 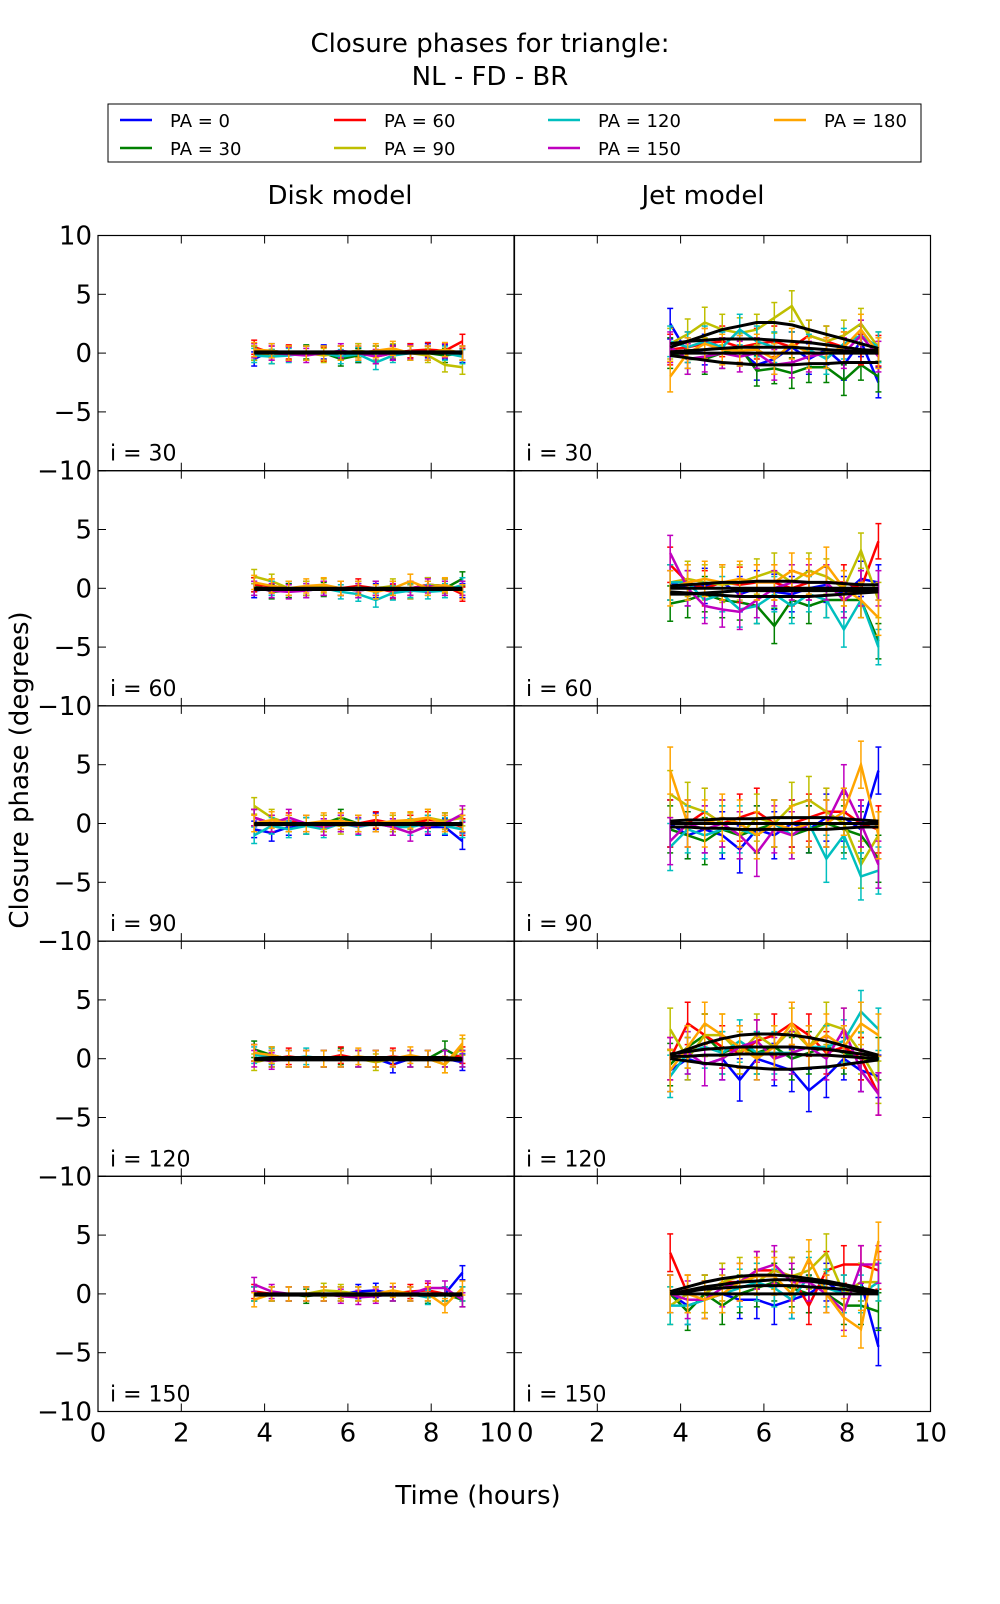 I want to click on y-tick-label: 10, so click(x=75, y=237).